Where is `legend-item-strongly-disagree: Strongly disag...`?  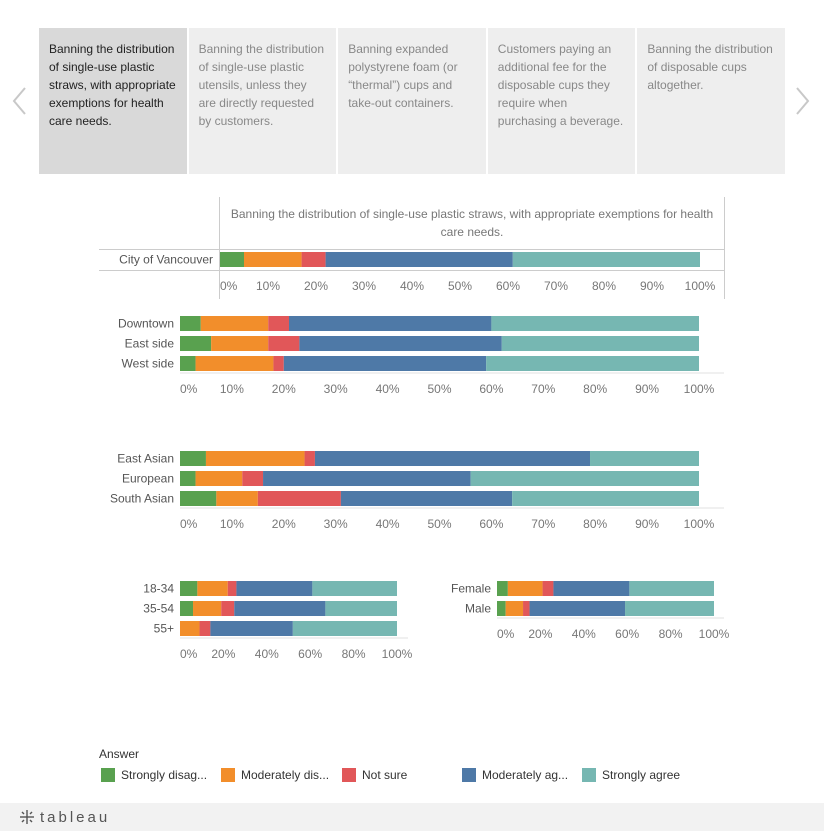 legend-item-strongly-disagree: Strongly disag... is located at coordinates (154, 775).